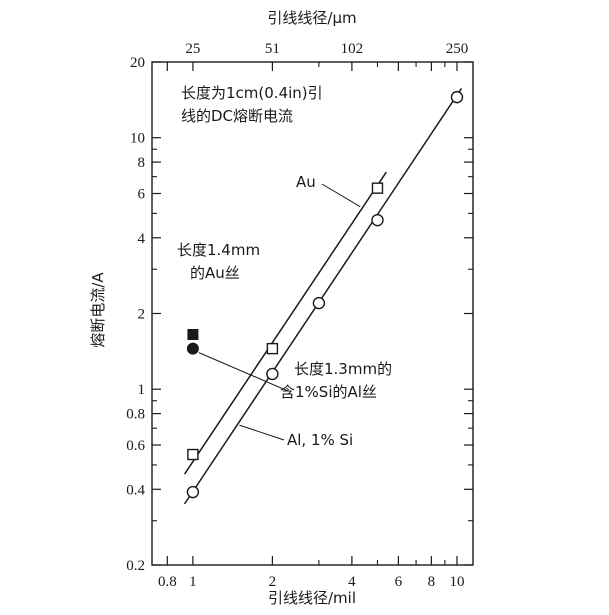  Describe the element at coordinates (192, 348) in the screenshot. I see `al-short-filled-circle-marker` at that location.